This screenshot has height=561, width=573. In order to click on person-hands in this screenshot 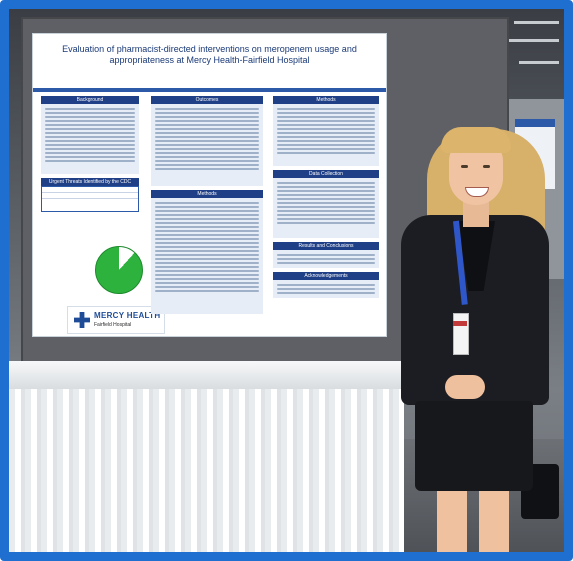, I will do `click(465, 387)`.